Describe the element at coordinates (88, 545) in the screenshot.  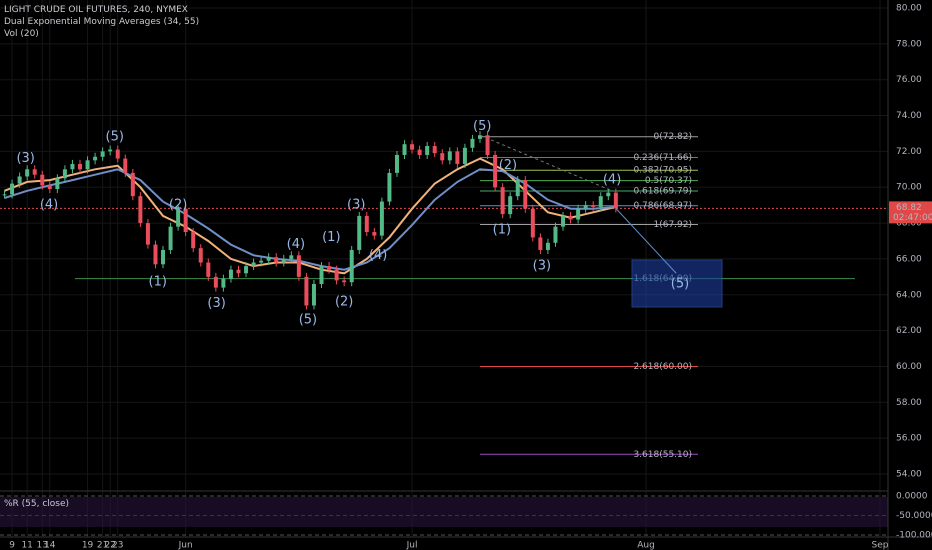
I see `x-tick-label: 19` at that location.